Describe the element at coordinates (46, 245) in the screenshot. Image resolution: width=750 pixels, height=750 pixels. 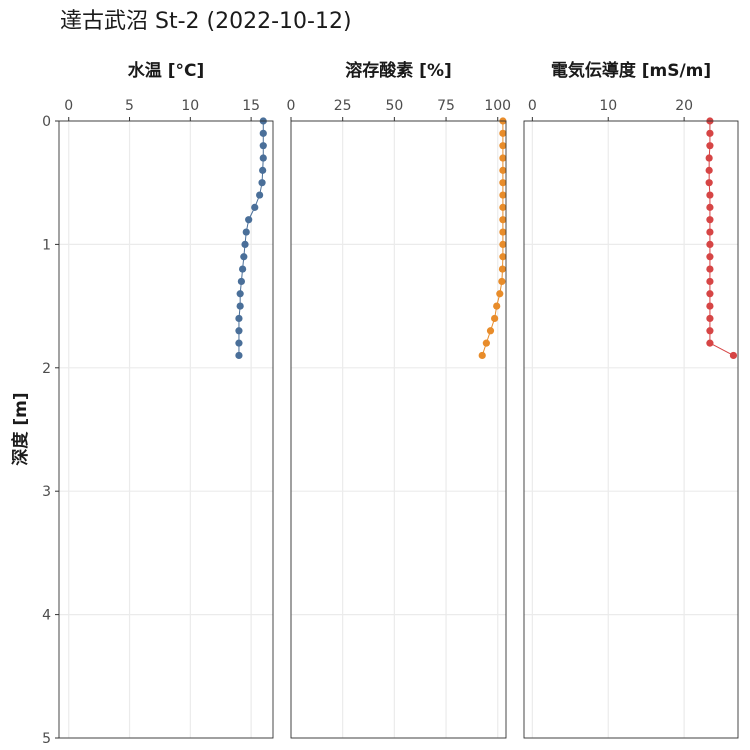
I see `y-tick-label: 1` at that location.